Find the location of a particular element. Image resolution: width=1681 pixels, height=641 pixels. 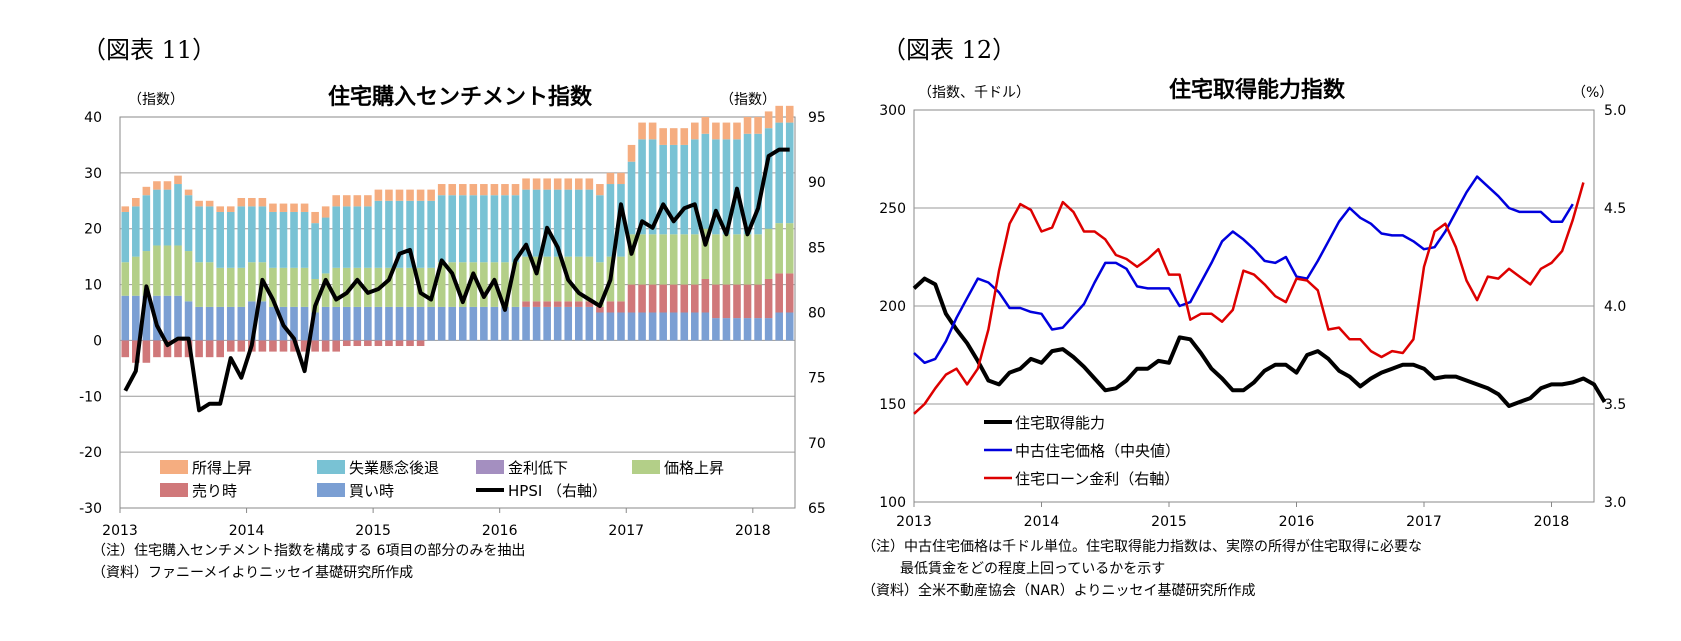

y-right-tick-label: 75 is located at coordinates (817, 379).